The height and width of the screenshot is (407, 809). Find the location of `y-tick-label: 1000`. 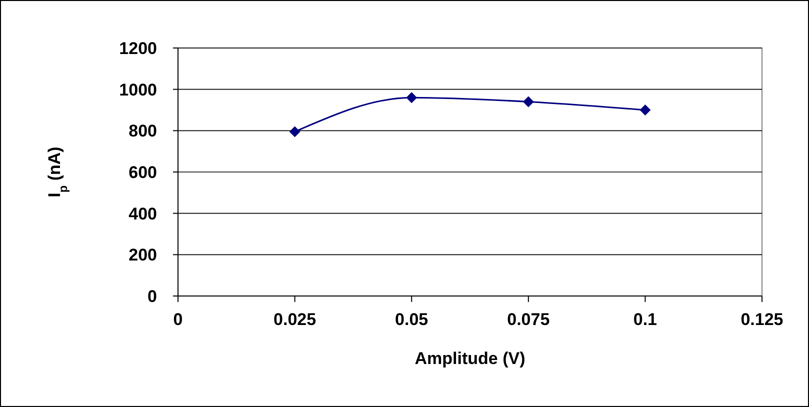

y-tick-label: 1000 is located at coordinates (138, 90).